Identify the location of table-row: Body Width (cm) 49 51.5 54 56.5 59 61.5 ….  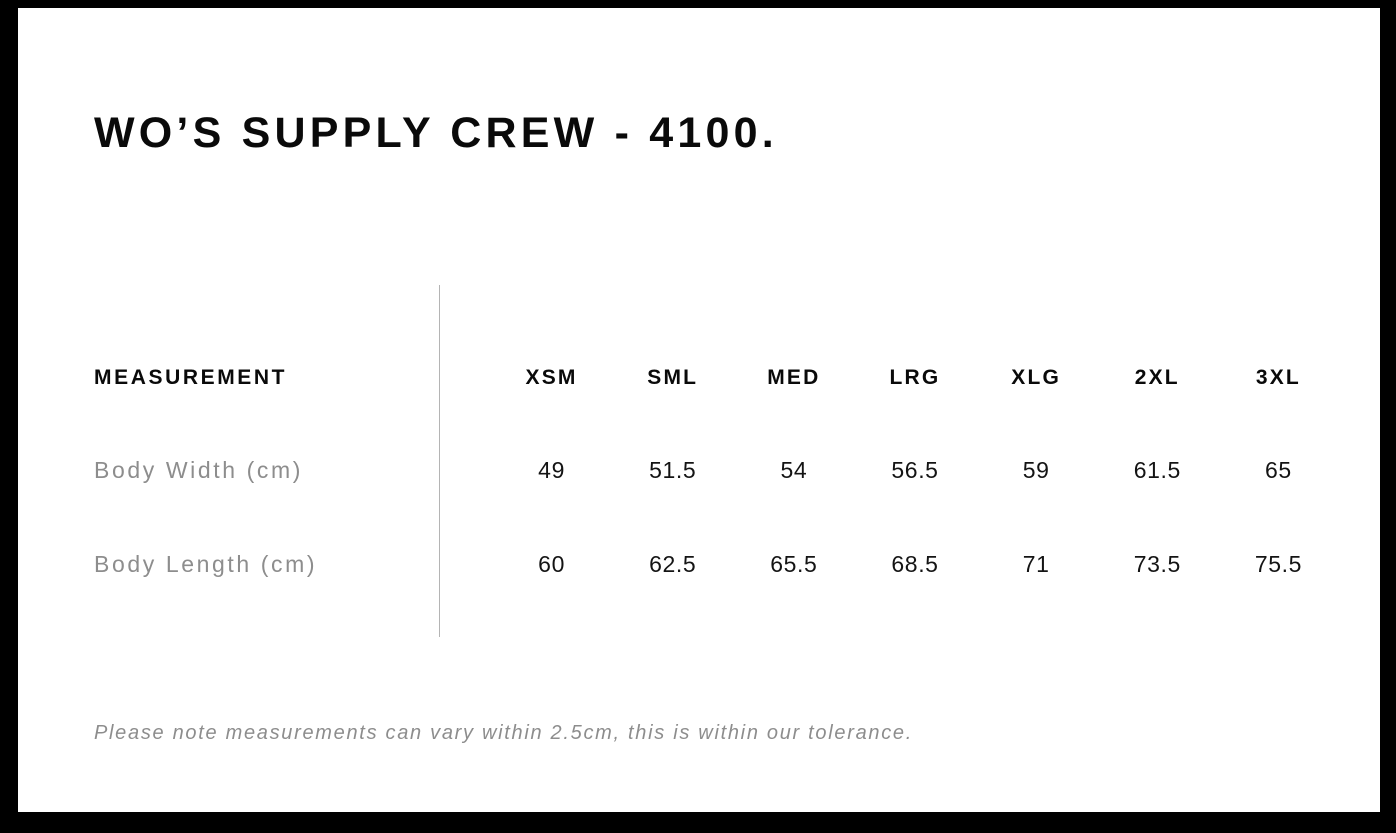
(699, 470).